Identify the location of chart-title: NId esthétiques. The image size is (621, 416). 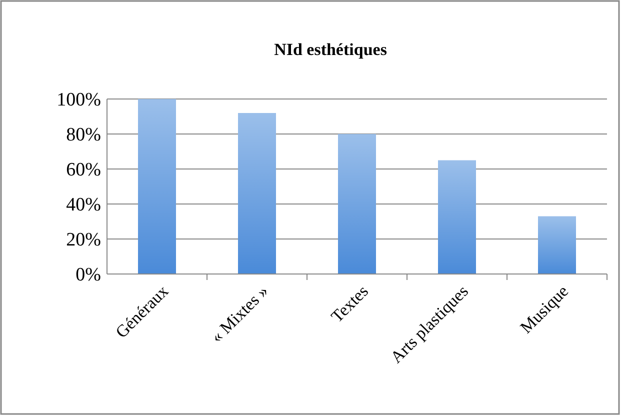
(331, 49).